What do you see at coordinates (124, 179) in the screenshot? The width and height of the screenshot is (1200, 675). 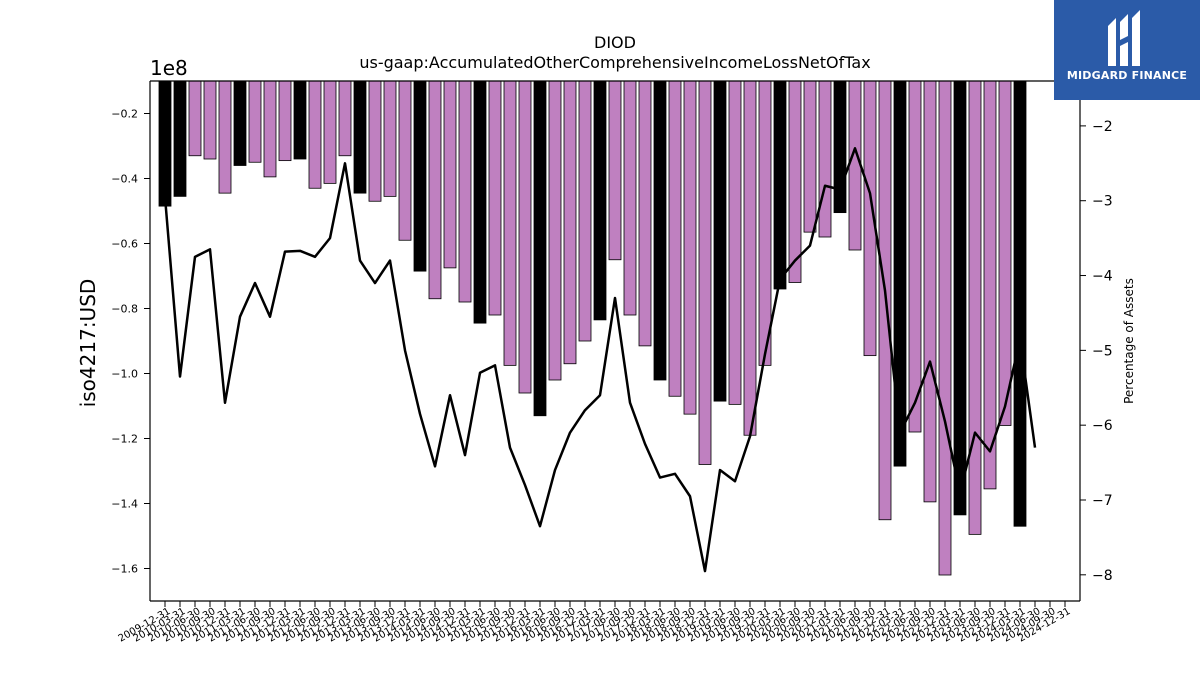 I see `y-tick-label: −0.4` at bounding box center [124, 179].